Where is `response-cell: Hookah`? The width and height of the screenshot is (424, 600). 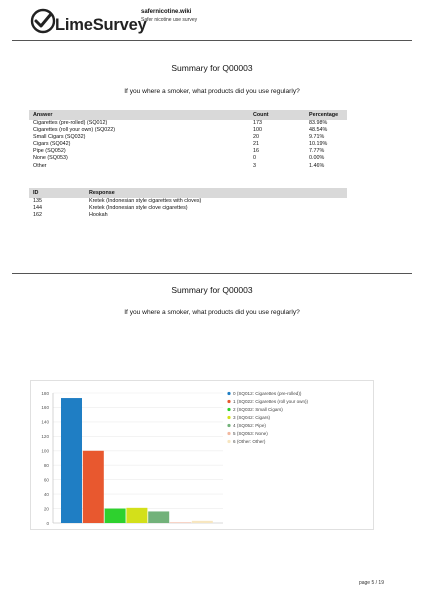 response-cell: Hookah is located at coordinates (98, 215).